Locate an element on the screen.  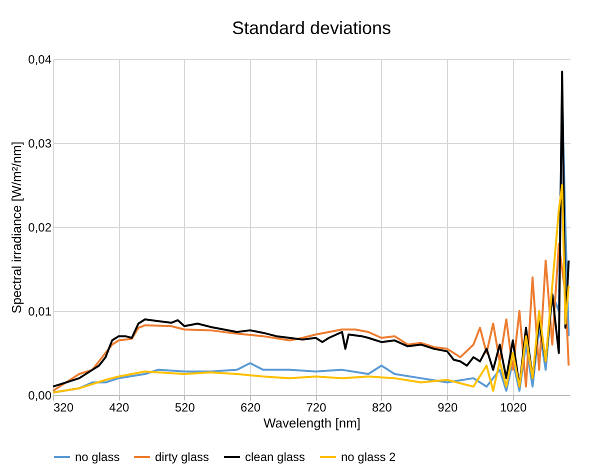
legend-label: no glass 2 is located at coordinates (368, 457).